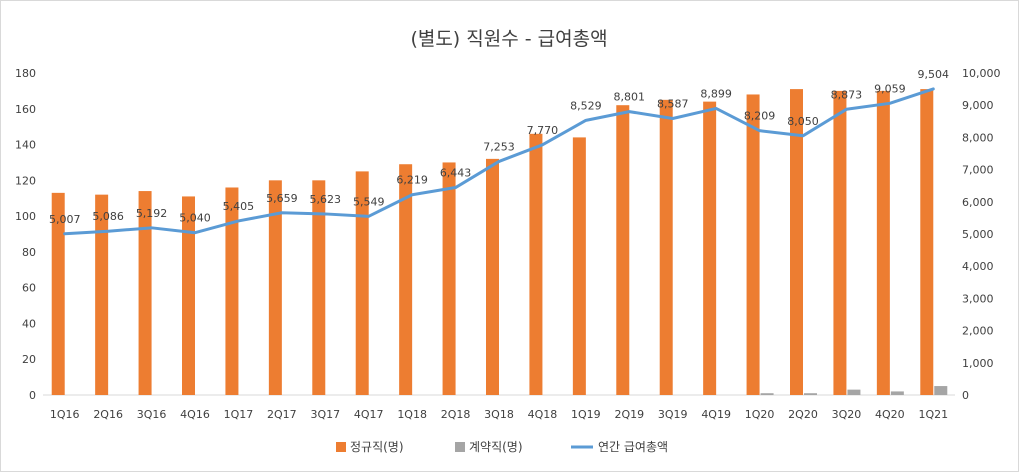  What do you see at coordinates (981, 73) in the screenshot?
I see `right-axis-tick-label: 10,000` at bounding box center [981, 73].